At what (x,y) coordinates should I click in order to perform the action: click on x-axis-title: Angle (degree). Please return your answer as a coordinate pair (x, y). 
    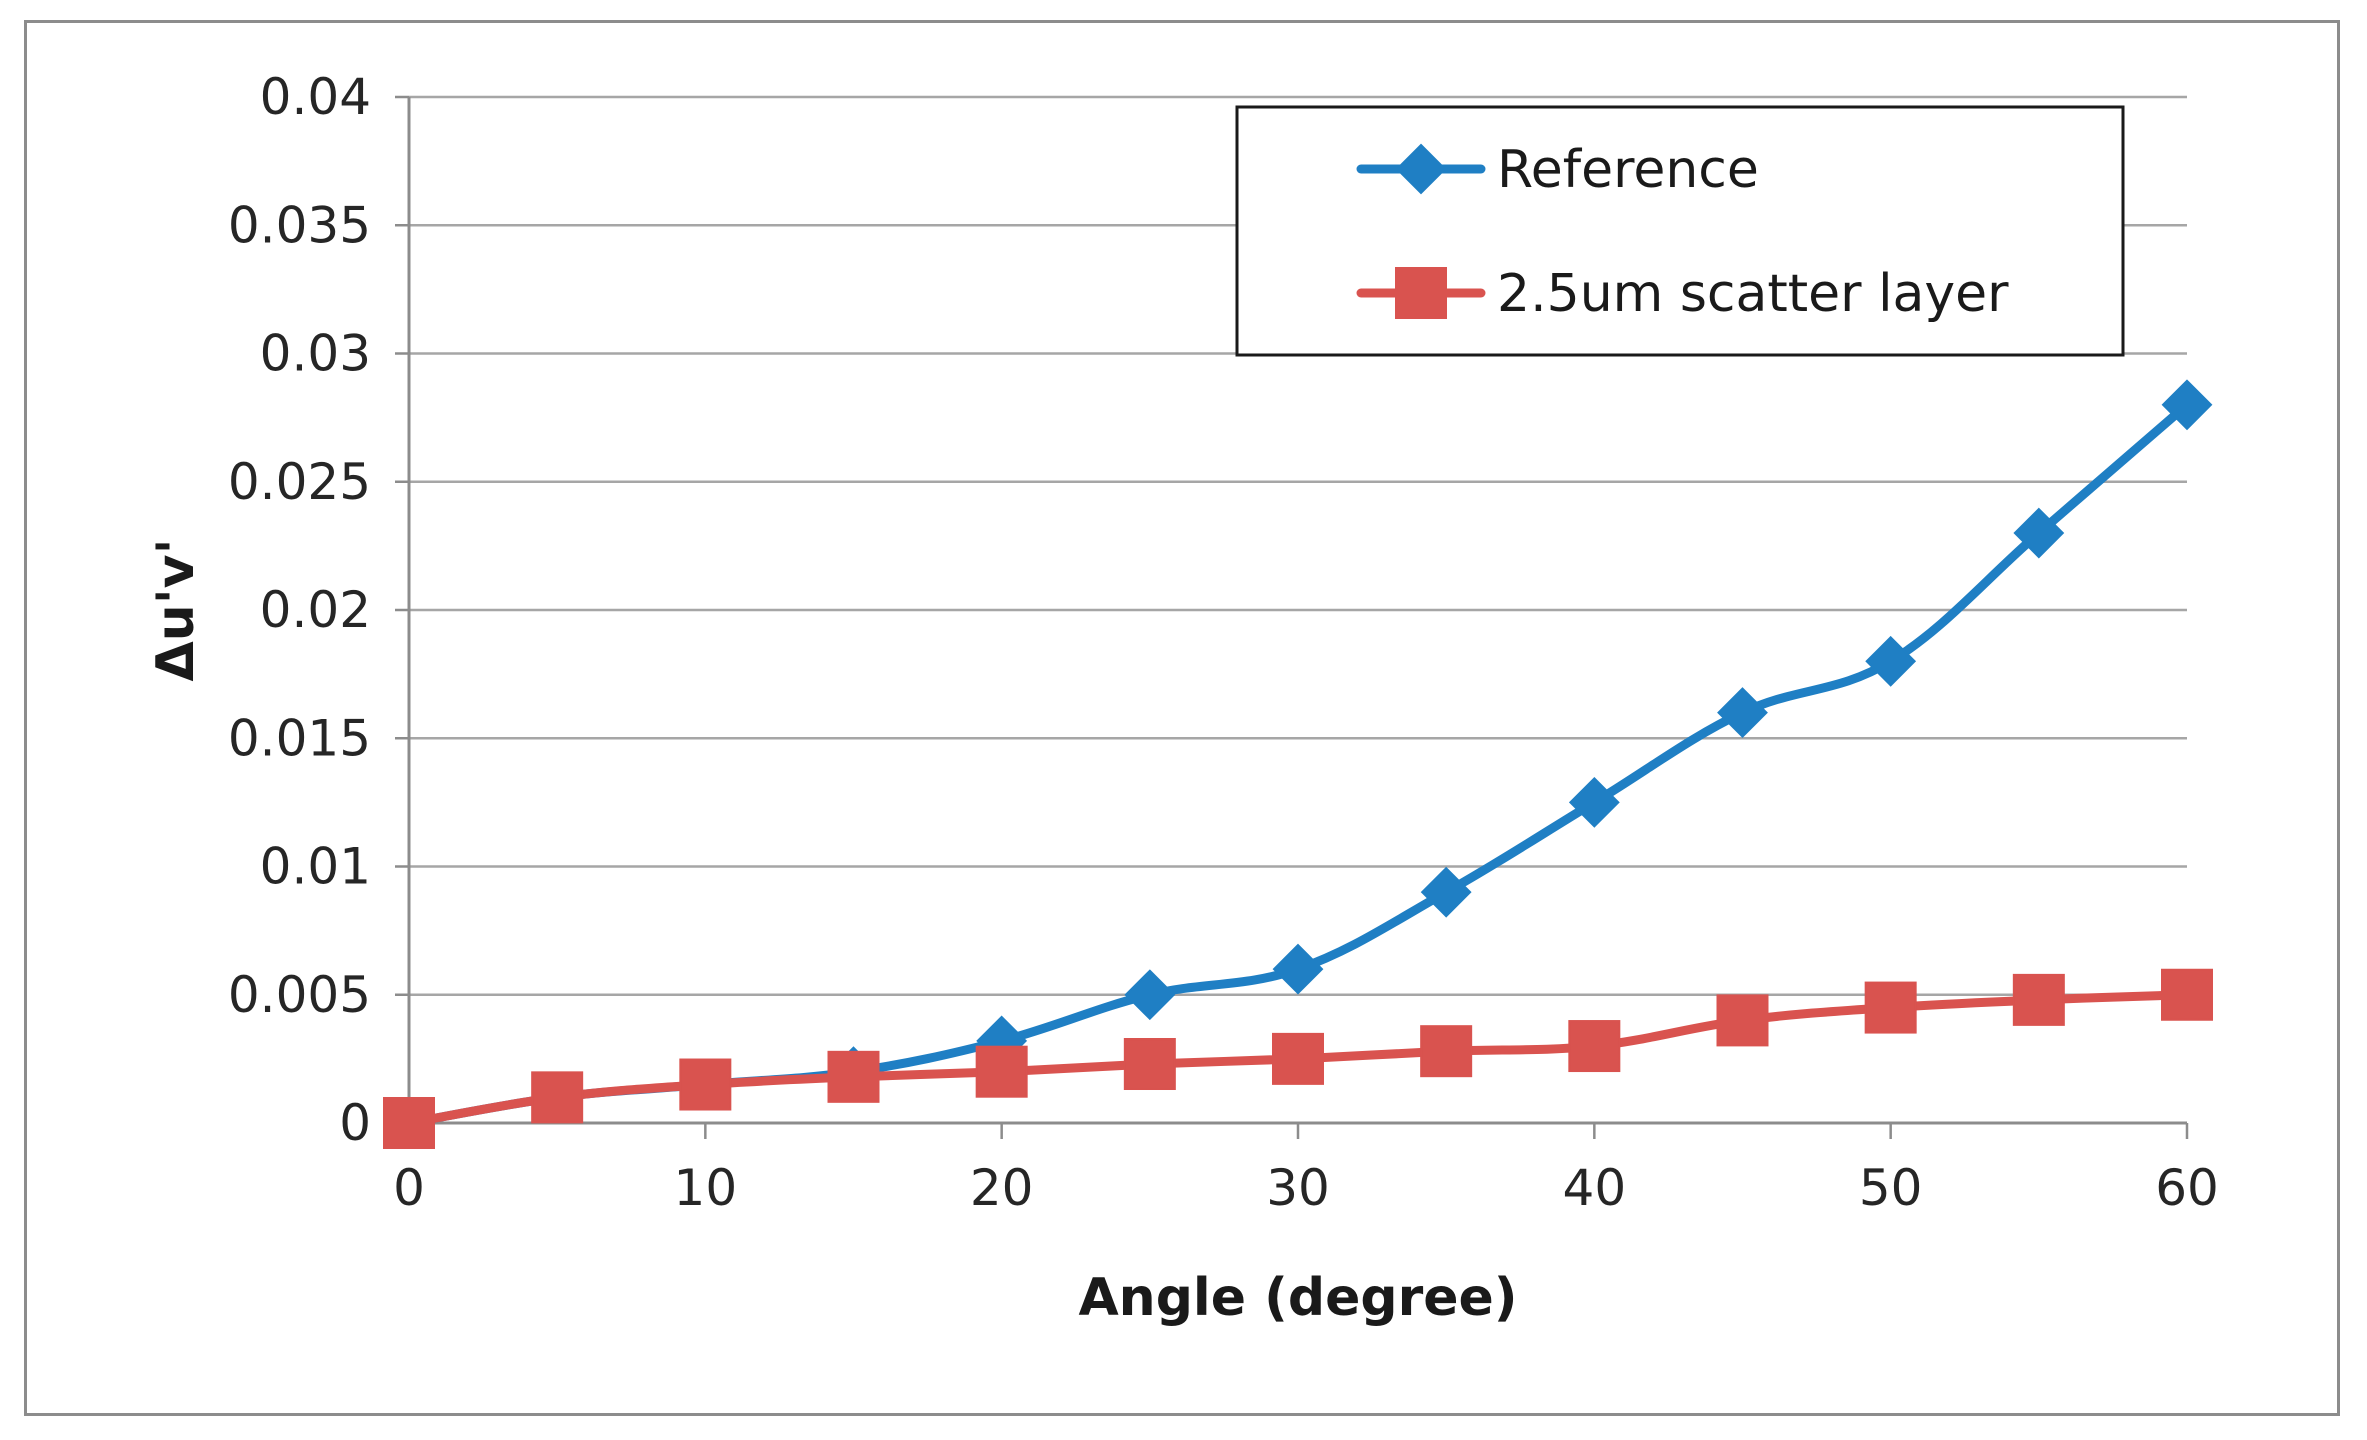
    Looking at the image, I should click on (1297, 1298).